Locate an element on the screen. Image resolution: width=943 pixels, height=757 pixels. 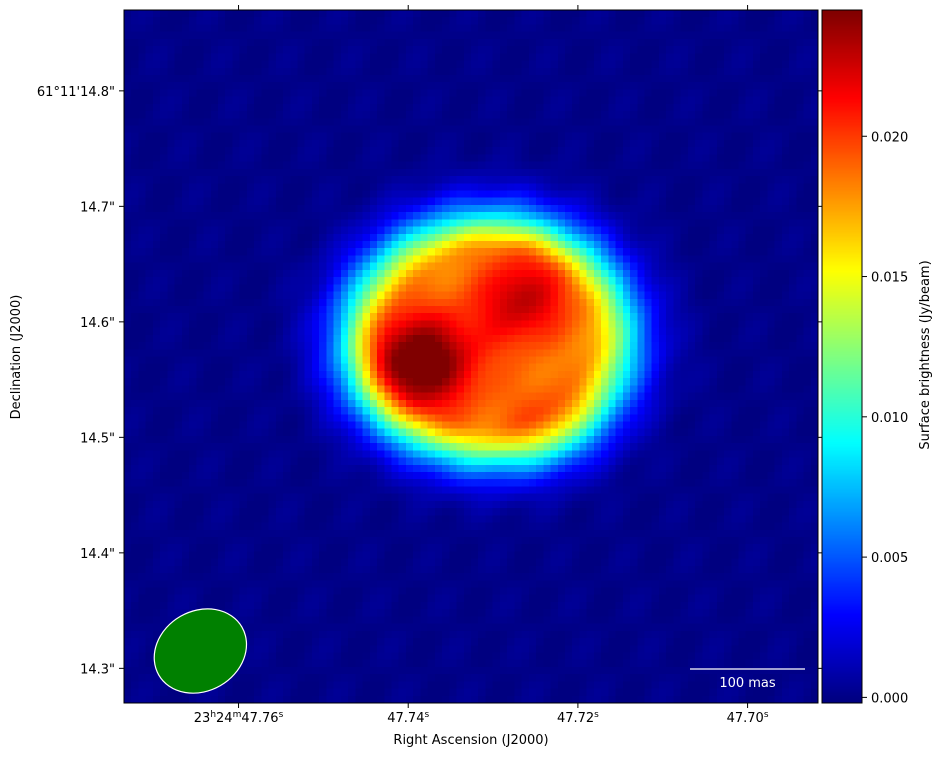
y-tick-label: 61°11'14.8" is located at coordinates (76, 92).